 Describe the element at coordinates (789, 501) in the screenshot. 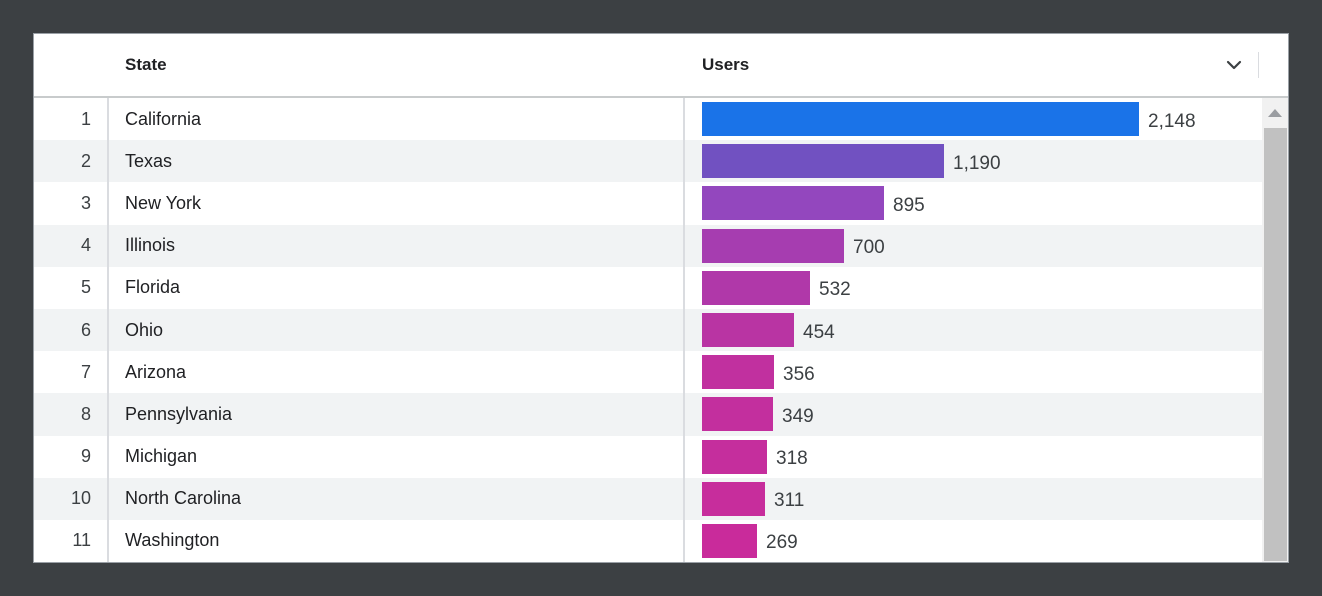

I see `row-users-value: 311` at that location.